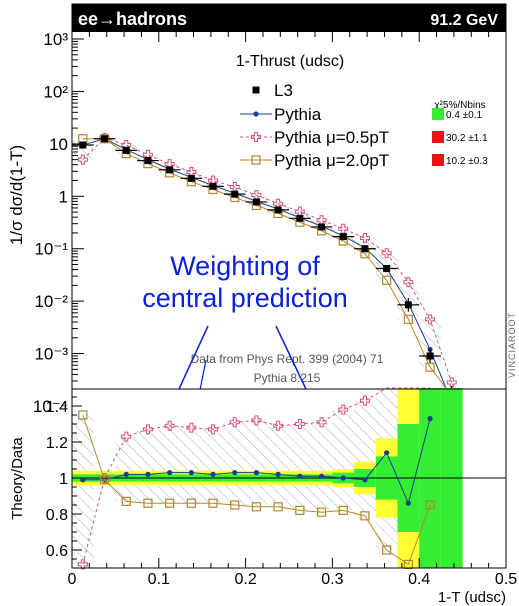  What do you see at coordinates (17, 478) in the screenshot?
I see `ratio-y-axis-label: Theory/Data` at bounding box center [17, 478].